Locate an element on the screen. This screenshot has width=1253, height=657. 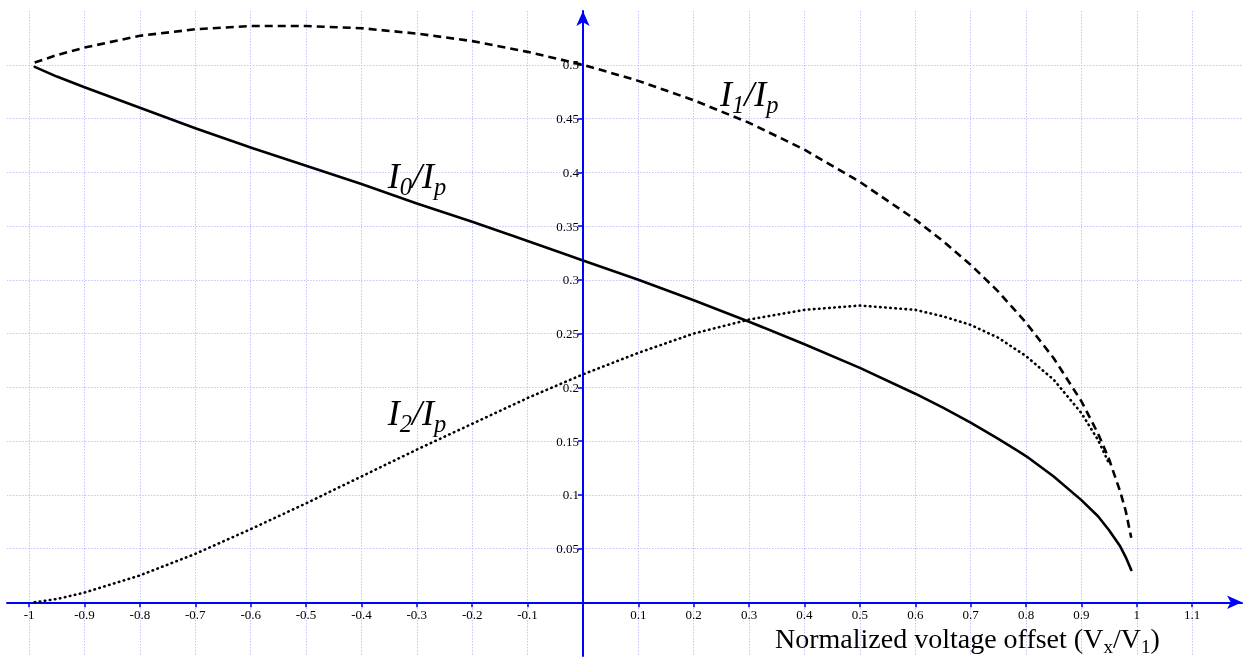
x-tick-label: -0.4 is located at coordinates (362, 615).